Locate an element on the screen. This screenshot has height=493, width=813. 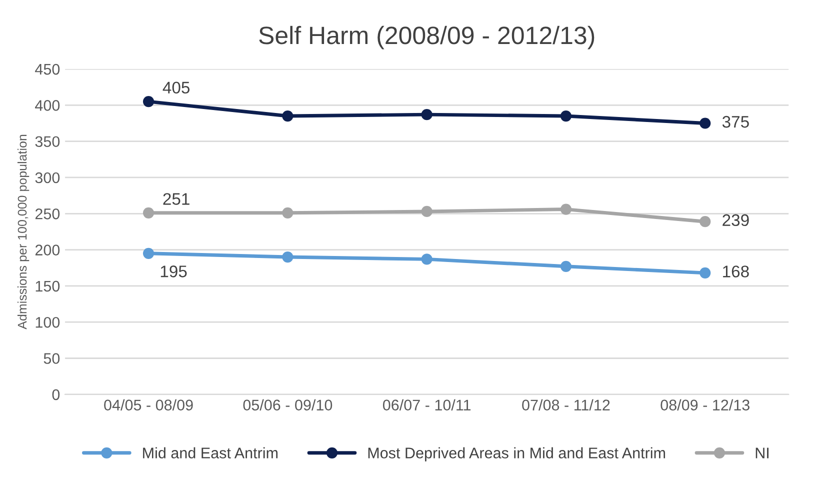
y-tick-label: 50 is located at coordinates (52, 358).